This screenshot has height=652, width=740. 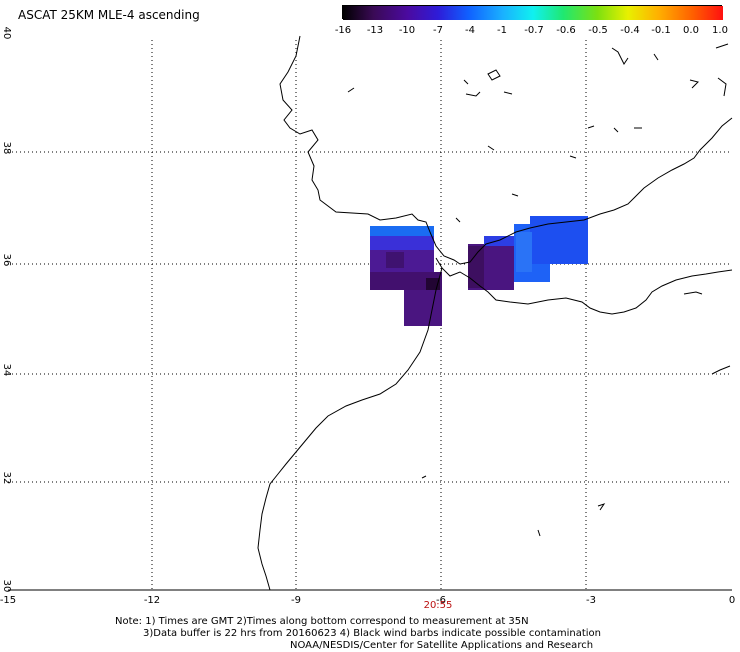 What do you see at coordinates (502, 30) in the screenshot?
I see `colorbar-label: -1` at bounding box center [502, 30].